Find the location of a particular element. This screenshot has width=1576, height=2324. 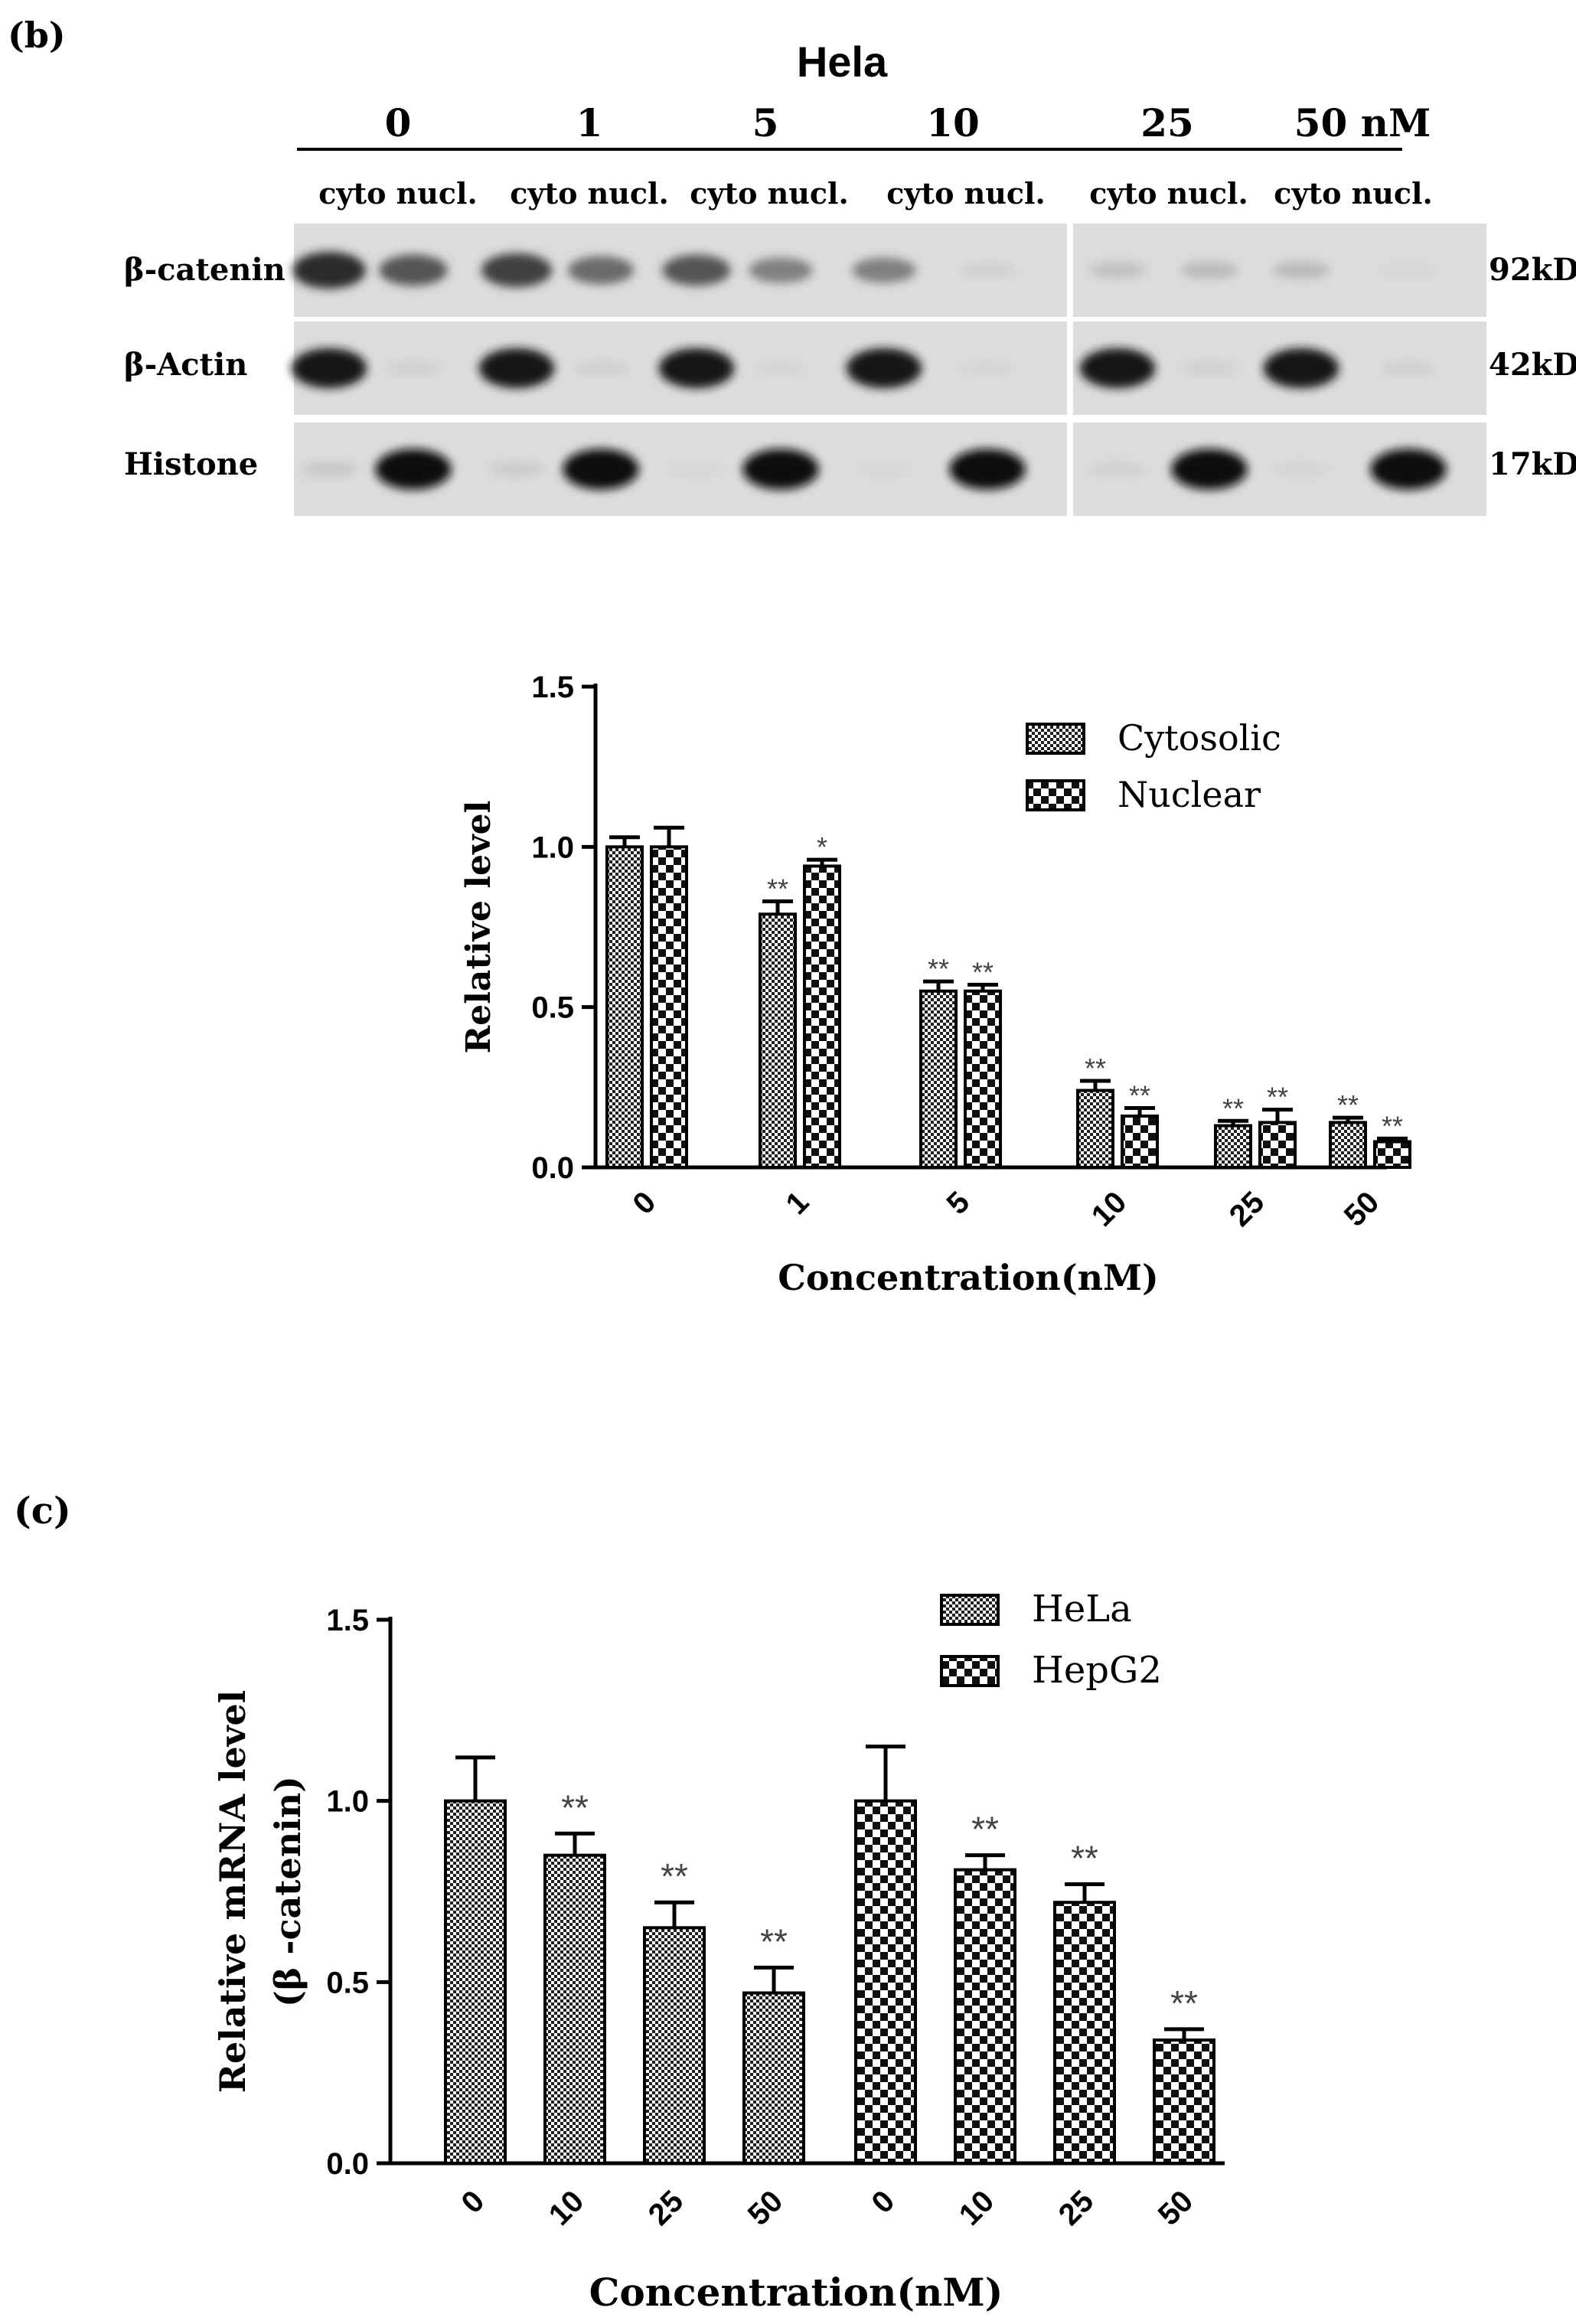

x-tick-label: 10 is located at coordinates (977, 2208).